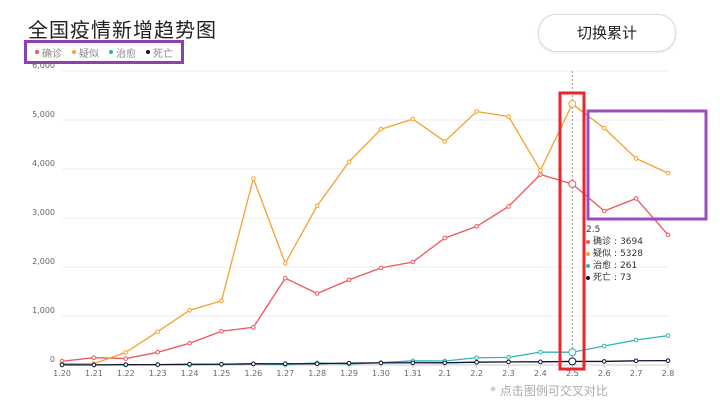 This screenshot has height=405, width=720. What do you see at coordinates (588, 278) in the screenshot?
I see `tooltip-dot-death` at bounding box center [588, 278].